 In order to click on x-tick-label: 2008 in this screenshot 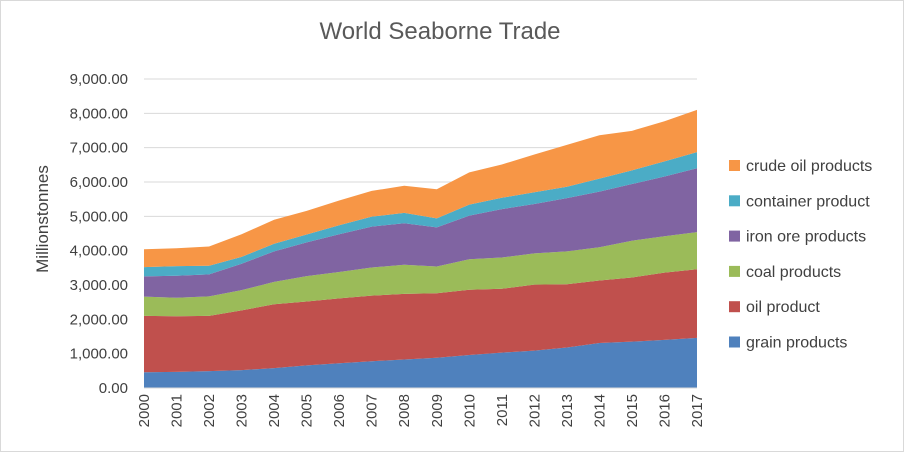, I will do `click(404, 410)`.